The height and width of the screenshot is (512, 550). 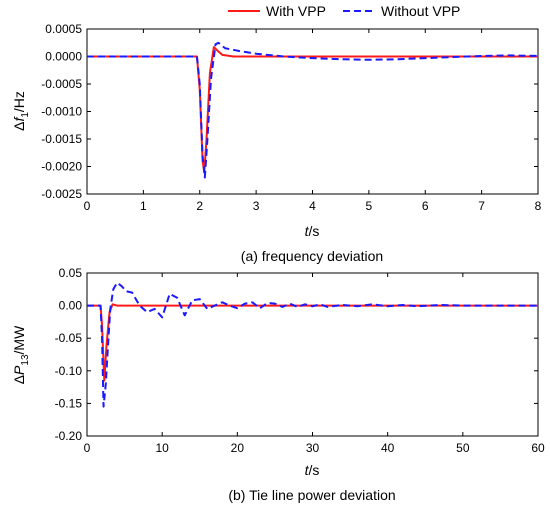 I want to click on y-tick-label: -0.0025, so click(x=61, y=194).